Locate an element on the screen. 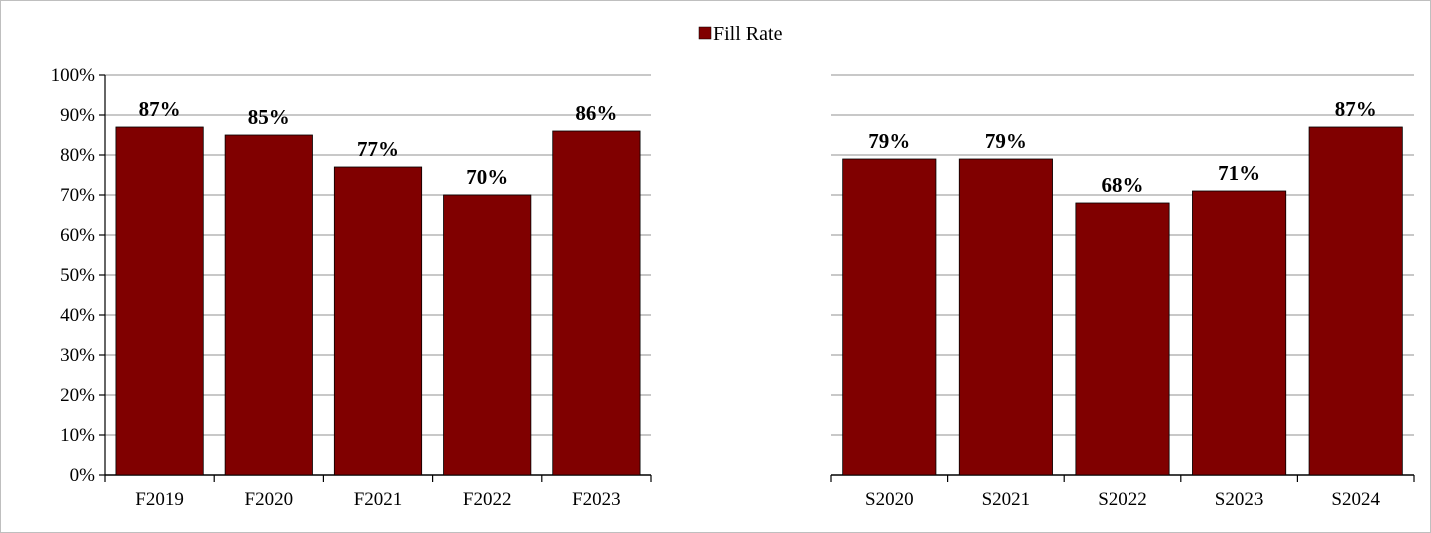  bar-s2023 is located at coordinates (1239, 333).